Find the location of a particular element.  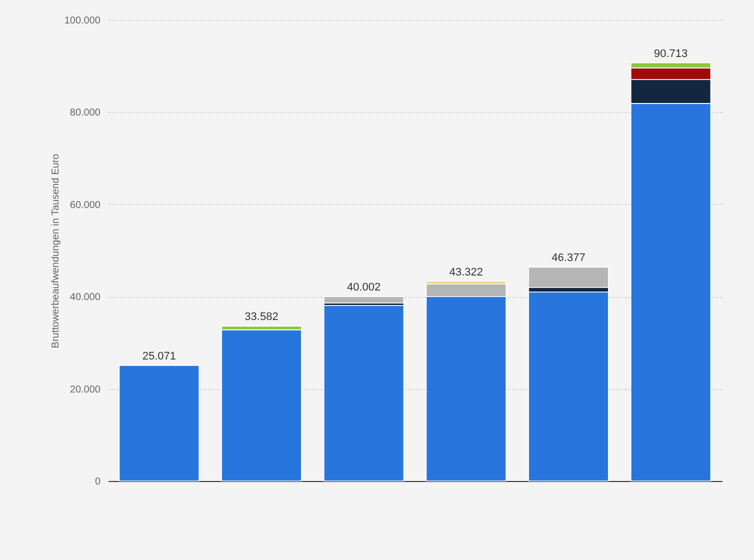

y-tick-label: 80.000 is located at coordinates (85, 113).